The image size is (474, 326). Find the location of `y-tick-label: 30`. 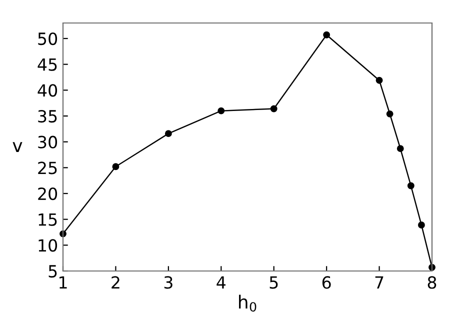

y-tick-label: 30 is located at coordinates (48, 142).